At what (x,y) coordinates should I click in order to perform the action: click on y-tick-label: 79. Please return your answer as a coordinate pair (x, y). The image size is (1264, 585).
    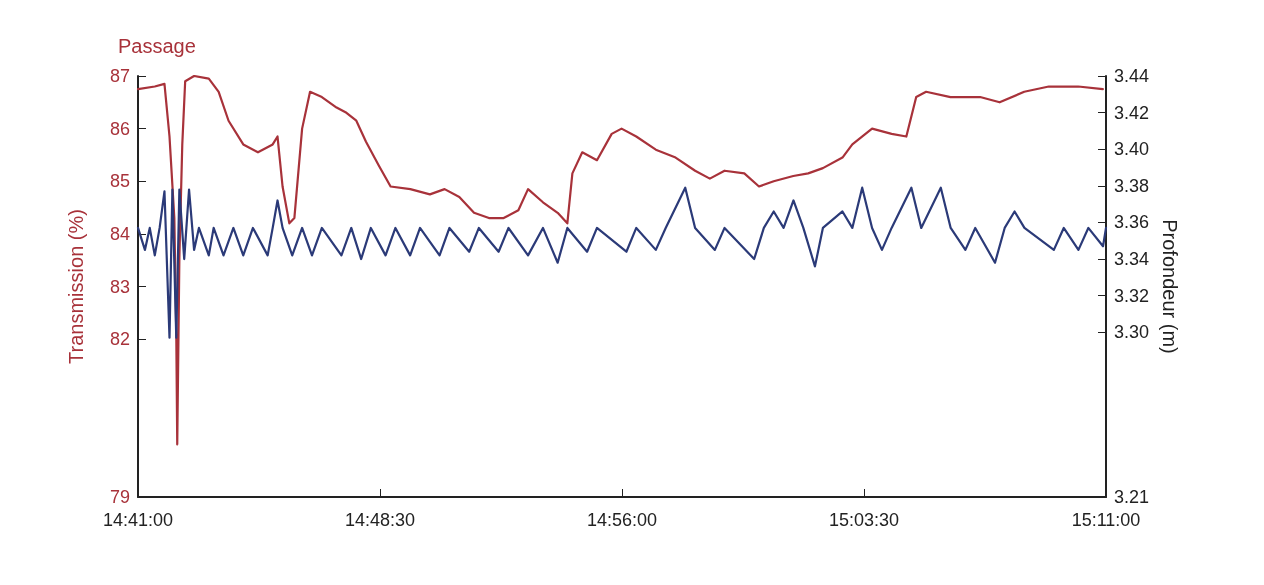
    Looking at the image, I should click on (119, 497).